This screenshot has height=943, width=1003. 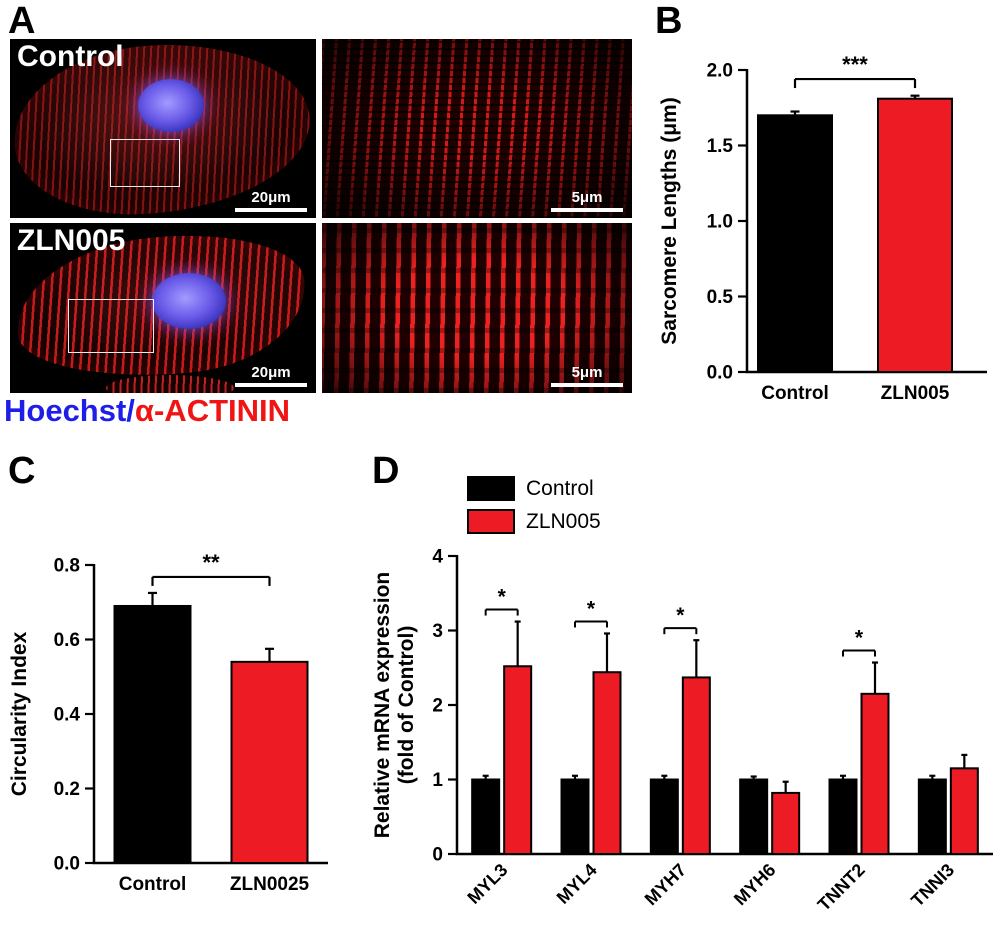 What do you see at coordinates (67, 715) in the screenshot?
I see `svg-text: 0.4` at bounding box center [67, 715].